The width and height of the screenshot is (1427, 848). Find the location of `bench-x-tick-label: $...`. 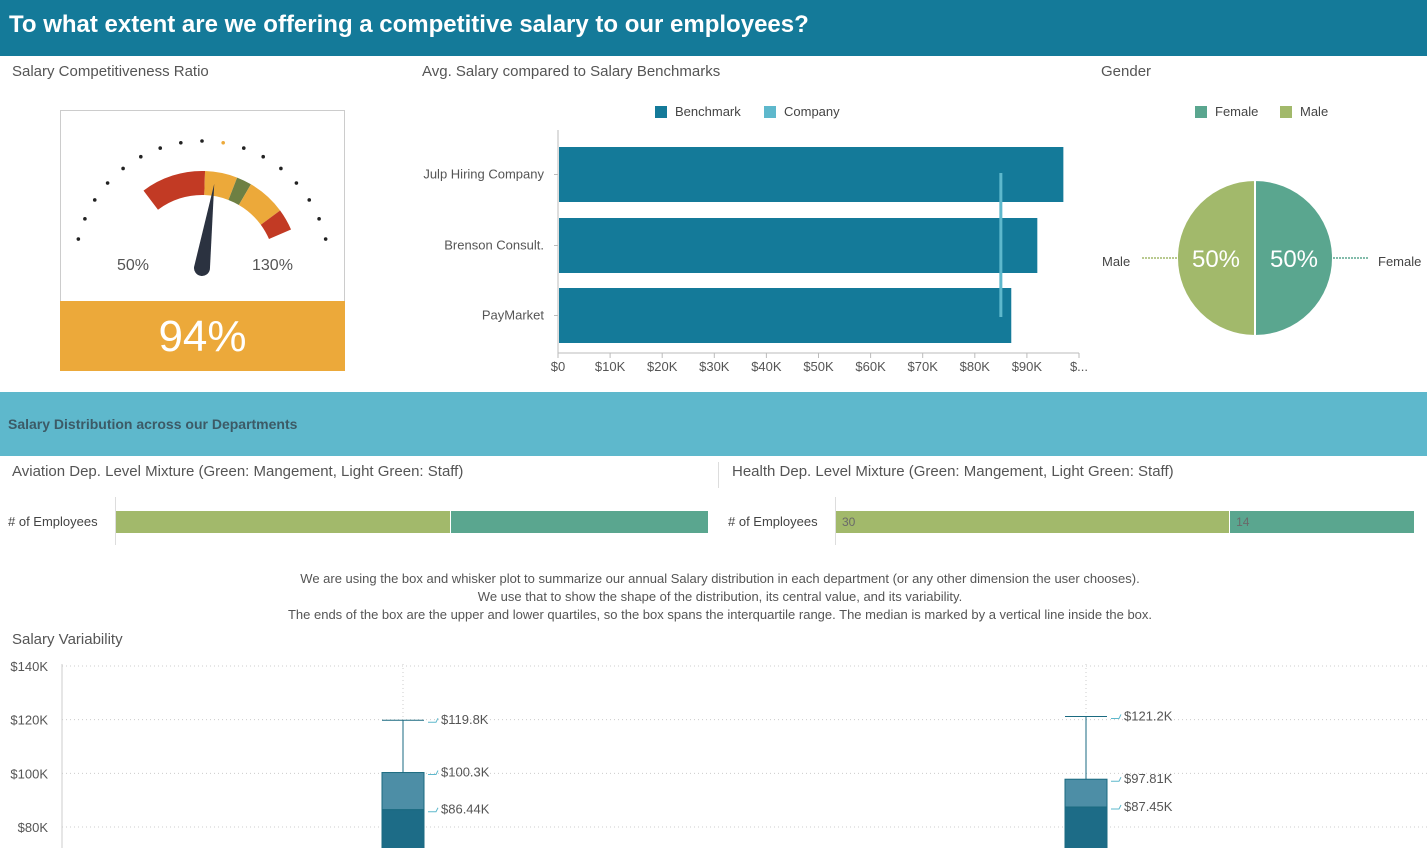

bench-x-tick-label: $... is located at coordinates (1079, 366).